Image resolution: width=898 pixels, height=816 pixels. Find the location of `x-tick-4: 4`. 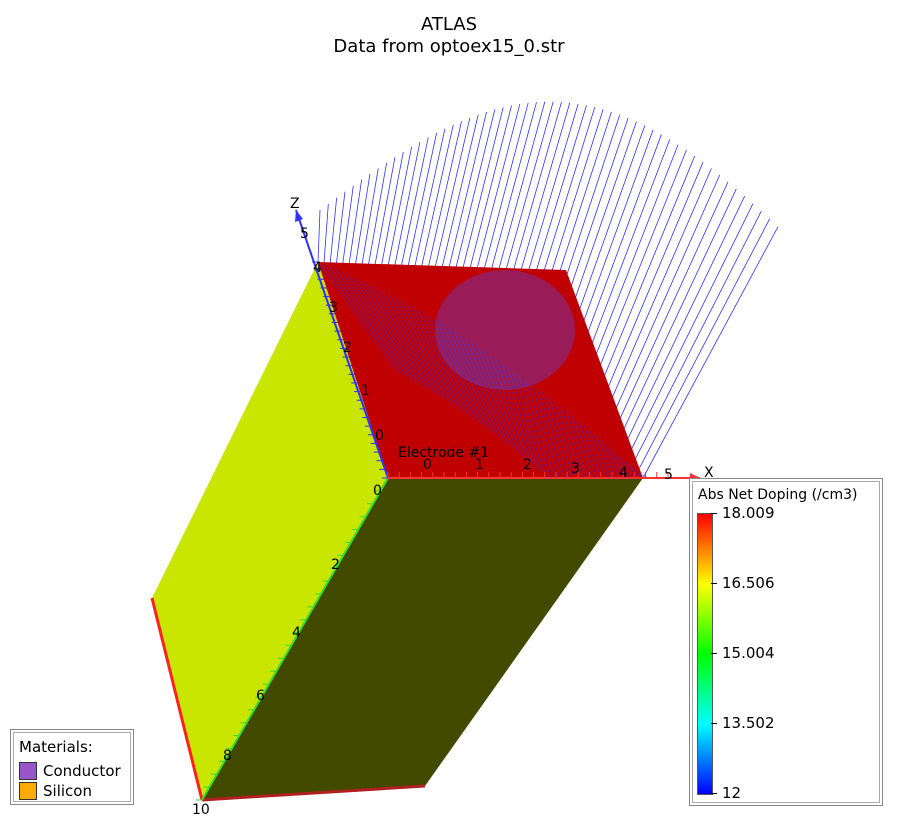

x-tick-4: 4 is located at coordinates (623, 473).